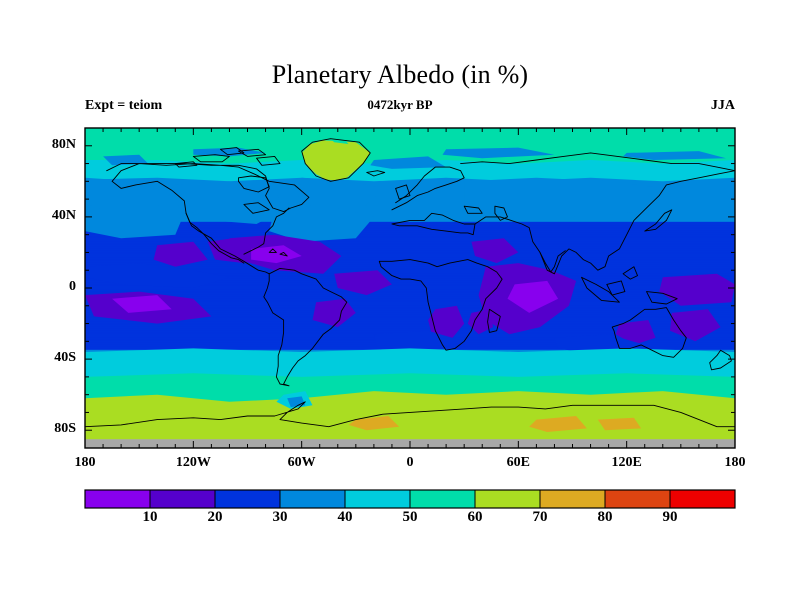 Image resolution: width=800 pixels, height=600 pixels. Describe the element at coordinates (410, 462) in the screenshot. I see `x-tick-label: 0` at that location.